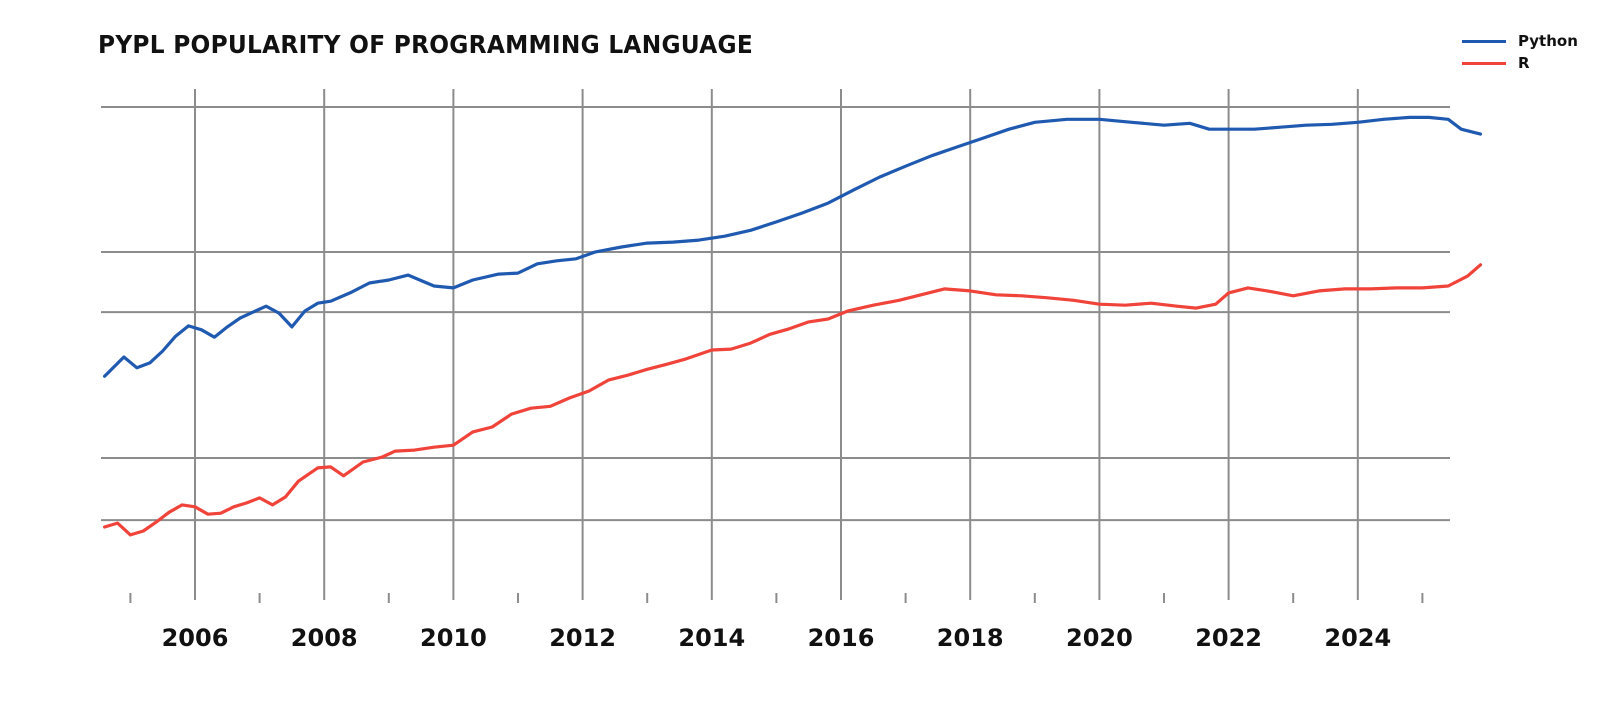 Image resolution: width=1600 pixels, height=701 pixels. What do you see at coordinates (195, 638) in the screenshot?
I see `x-axis-label: 2006` at bounding box center [195, 638].